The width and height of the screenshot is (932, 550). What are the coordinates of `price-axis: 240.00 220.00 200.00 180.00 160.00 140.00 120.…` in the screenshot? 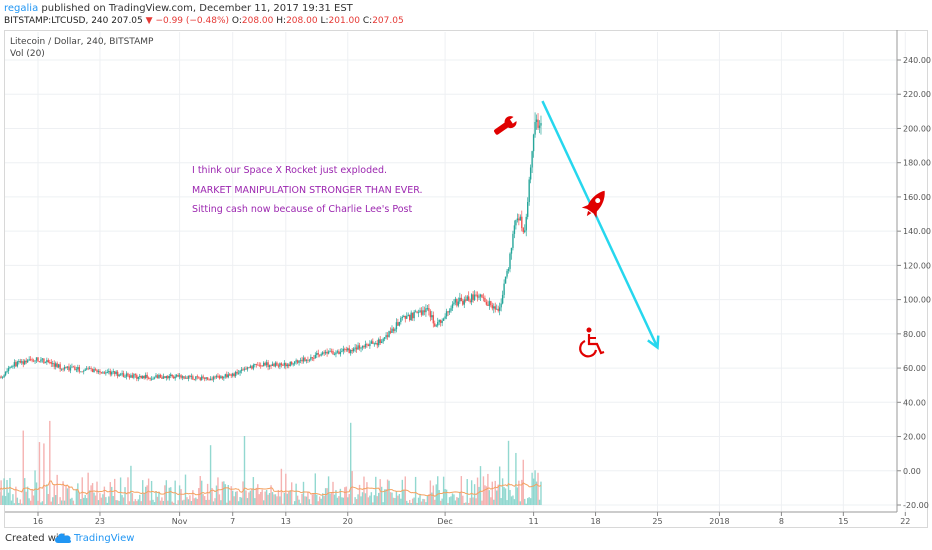 It's located at (913, 271).